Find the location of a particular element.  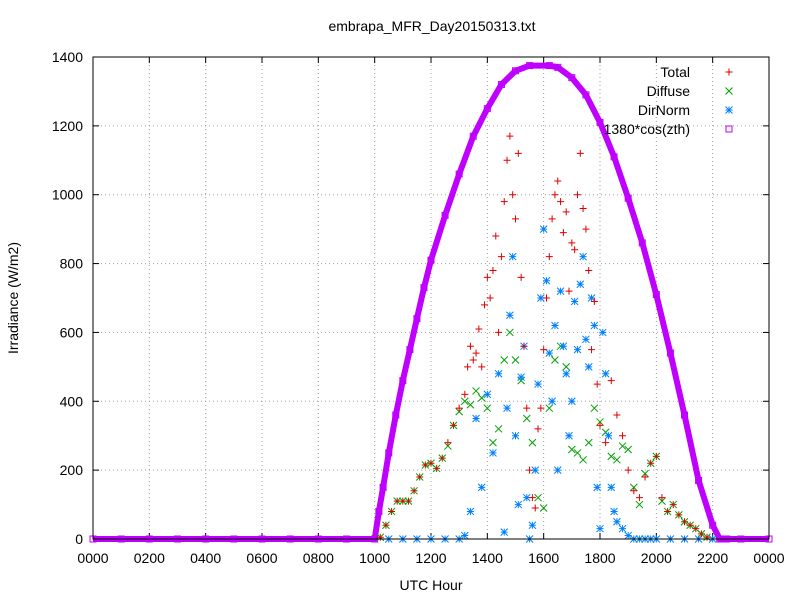

y-tick-label: 600 is located at coordinates (72, 332).